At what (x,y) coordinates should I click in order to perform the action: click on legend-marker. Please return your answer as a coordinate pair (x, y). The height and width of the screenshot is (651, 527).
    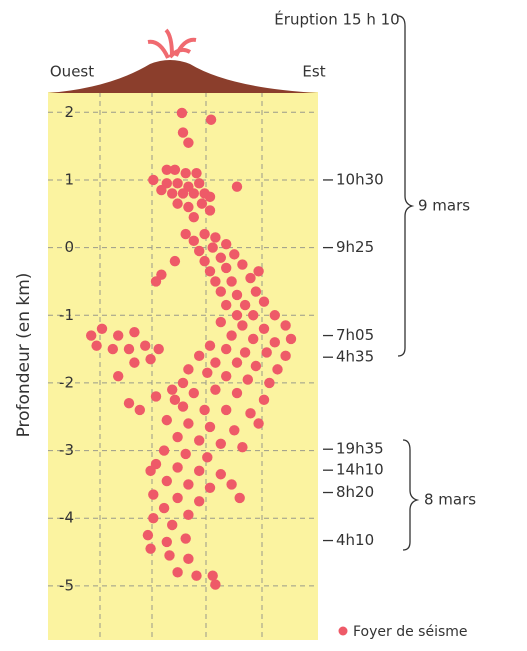
    Looking at the image, I should click on (343, 631).